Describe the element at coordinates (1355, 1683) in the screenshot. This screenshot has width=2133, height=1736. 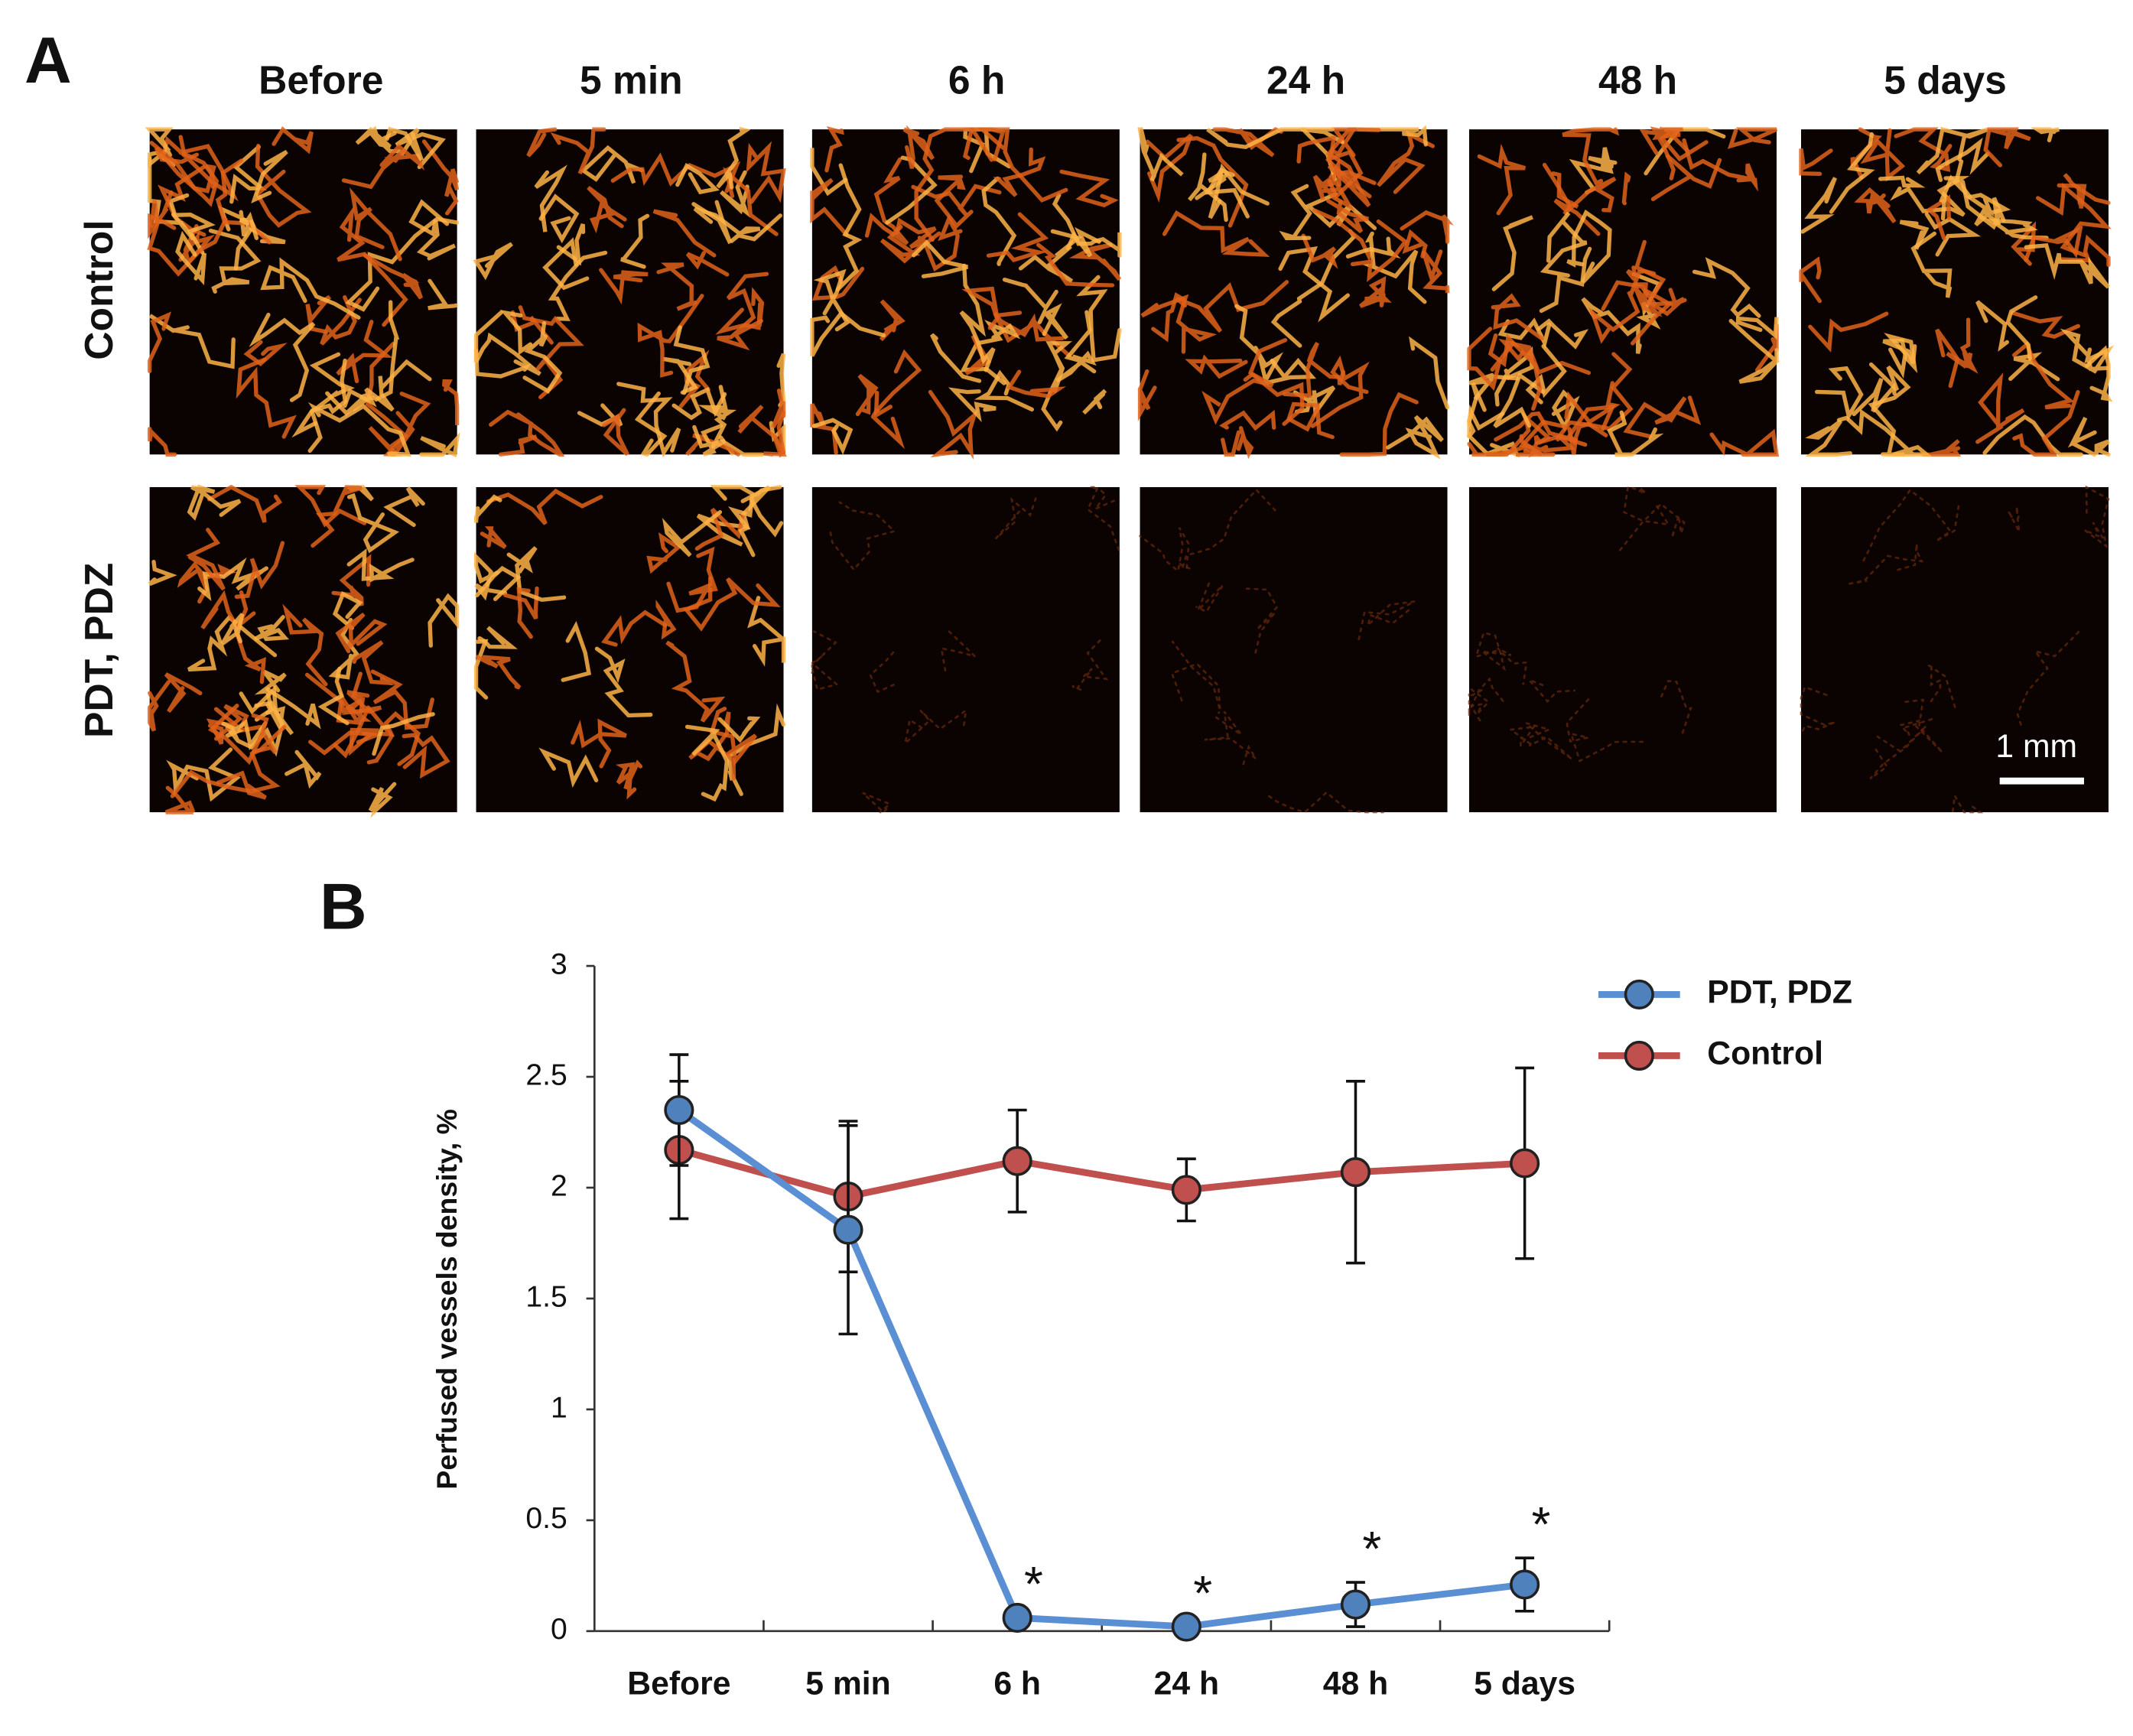
I see `x-tick-label: 48 h` at that location.